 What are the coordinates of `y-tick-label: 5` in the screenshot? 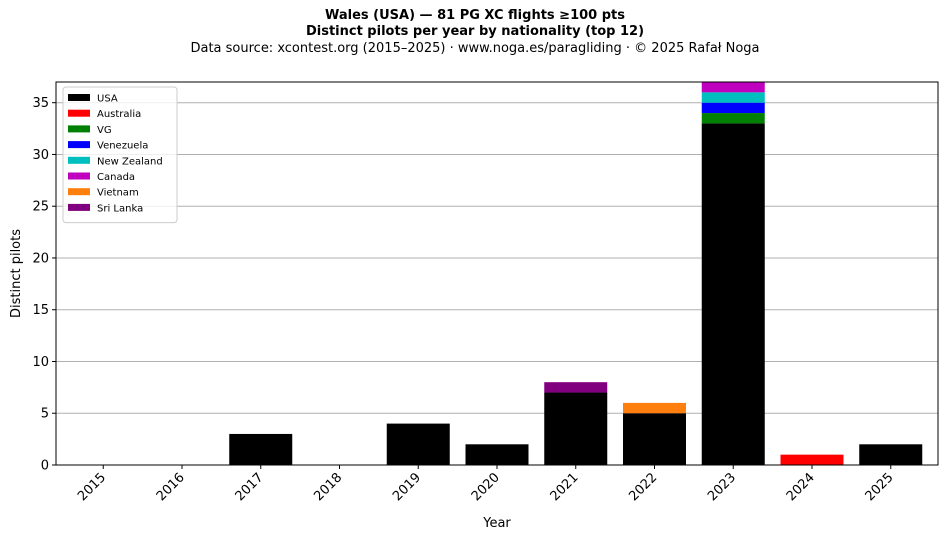 It's located at (45, 414).